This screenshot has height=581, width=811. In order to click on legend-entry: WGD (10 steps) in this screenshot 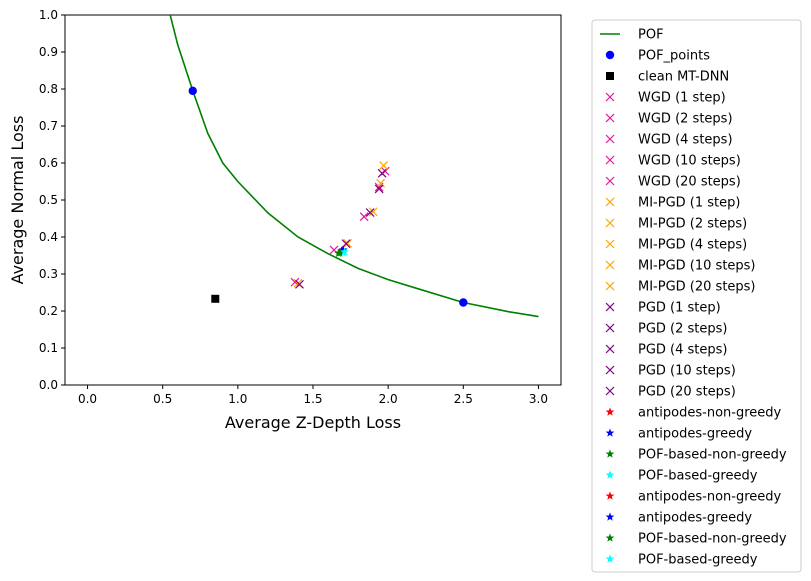, I will do `click(673, 161)`.